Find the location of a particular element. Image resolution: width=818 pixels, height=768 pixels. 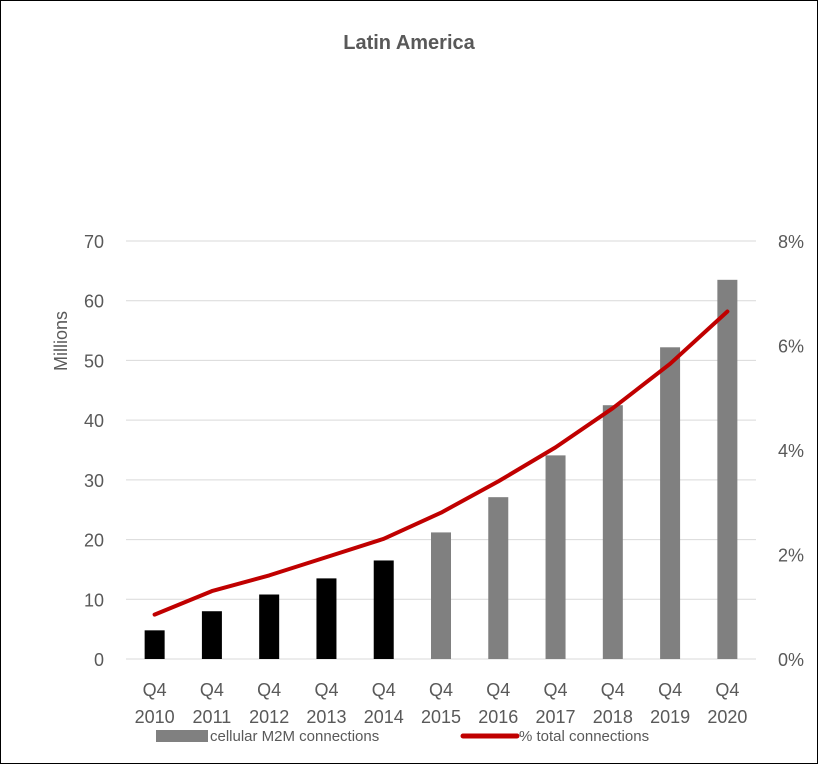

x-tick-label-year: 2012 is located at coordinates (269, 717).